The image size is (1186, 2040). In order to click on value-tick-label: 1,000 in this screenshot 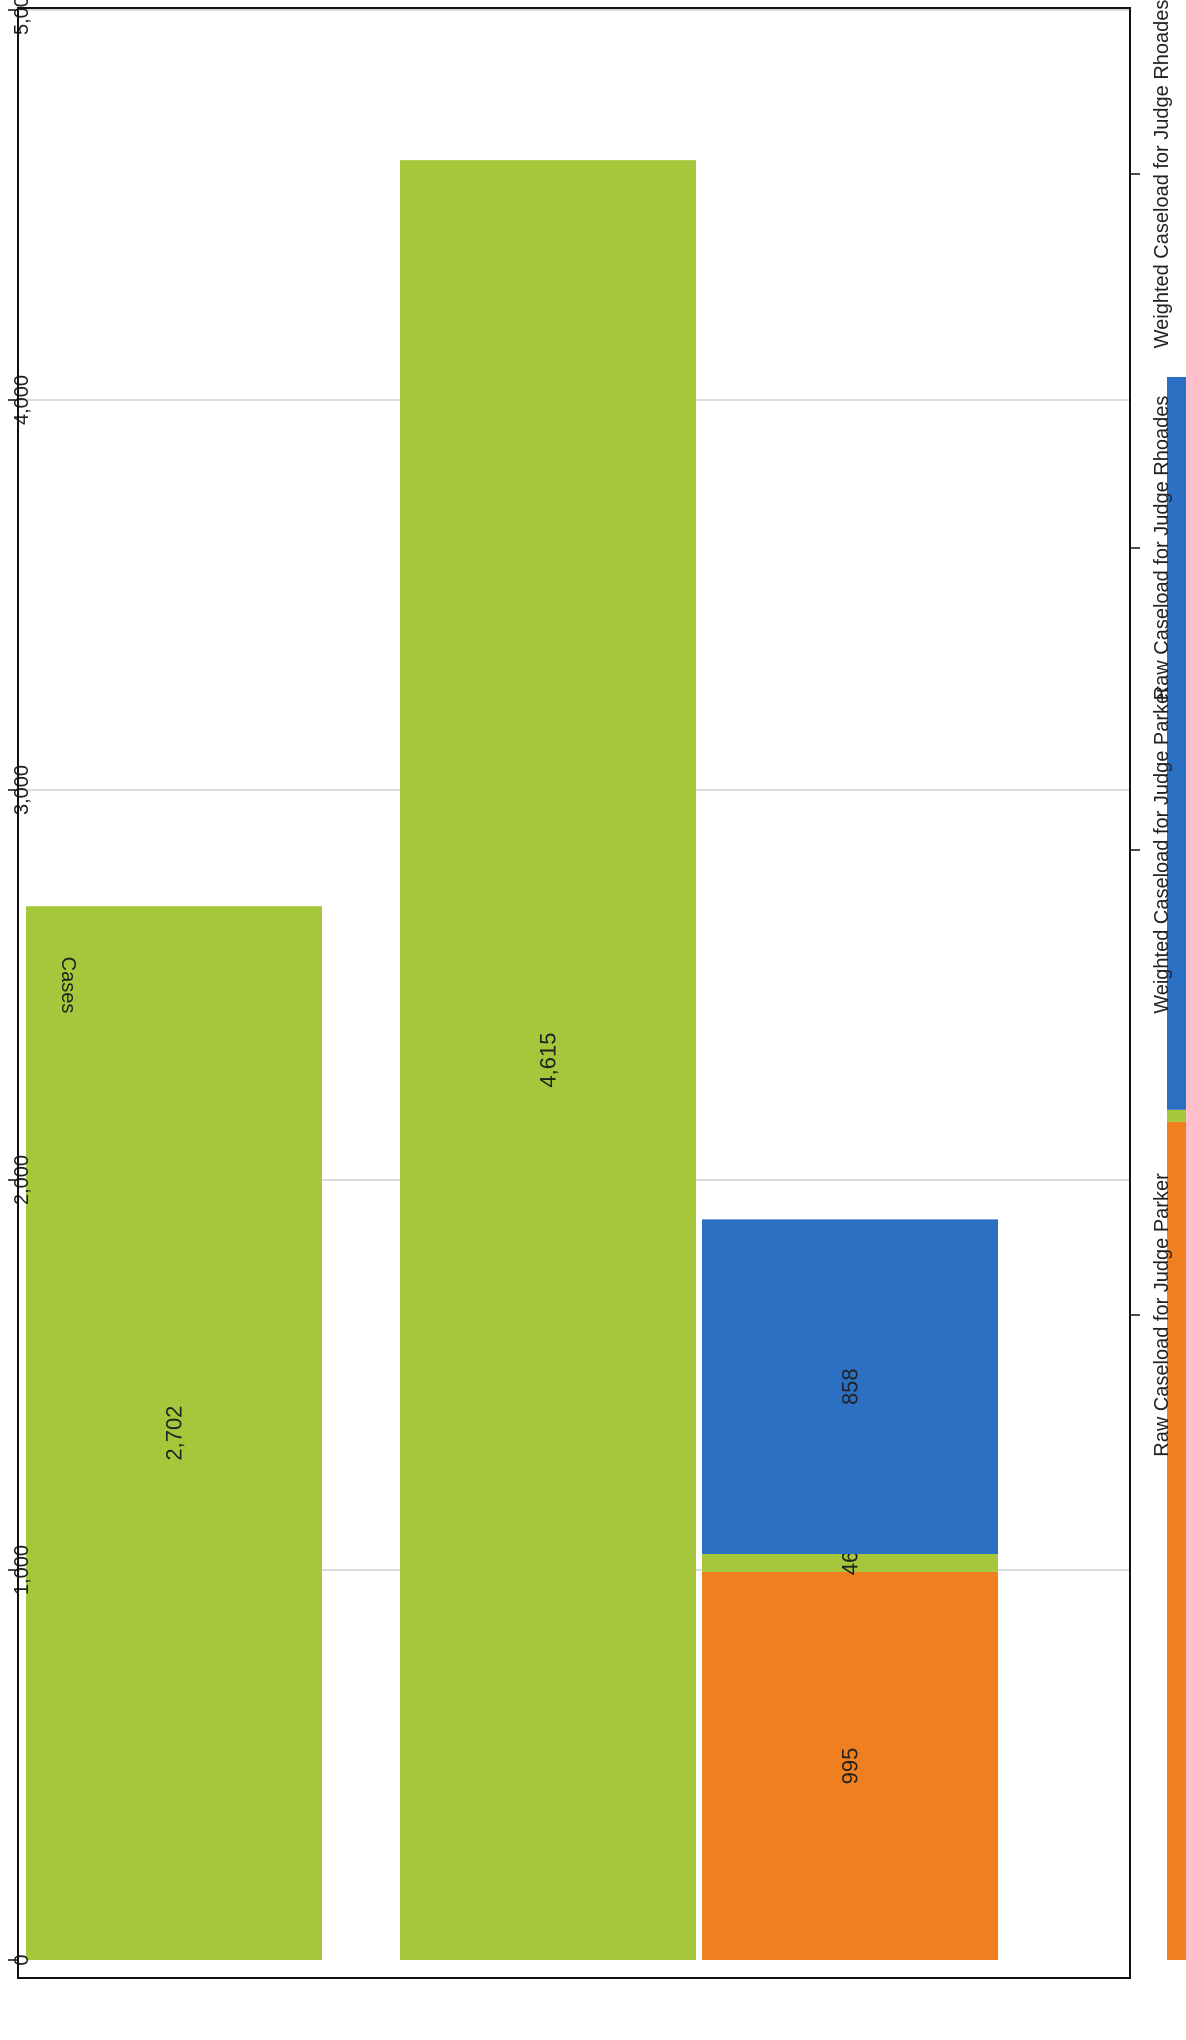, I will do `click(22, 1570)`.